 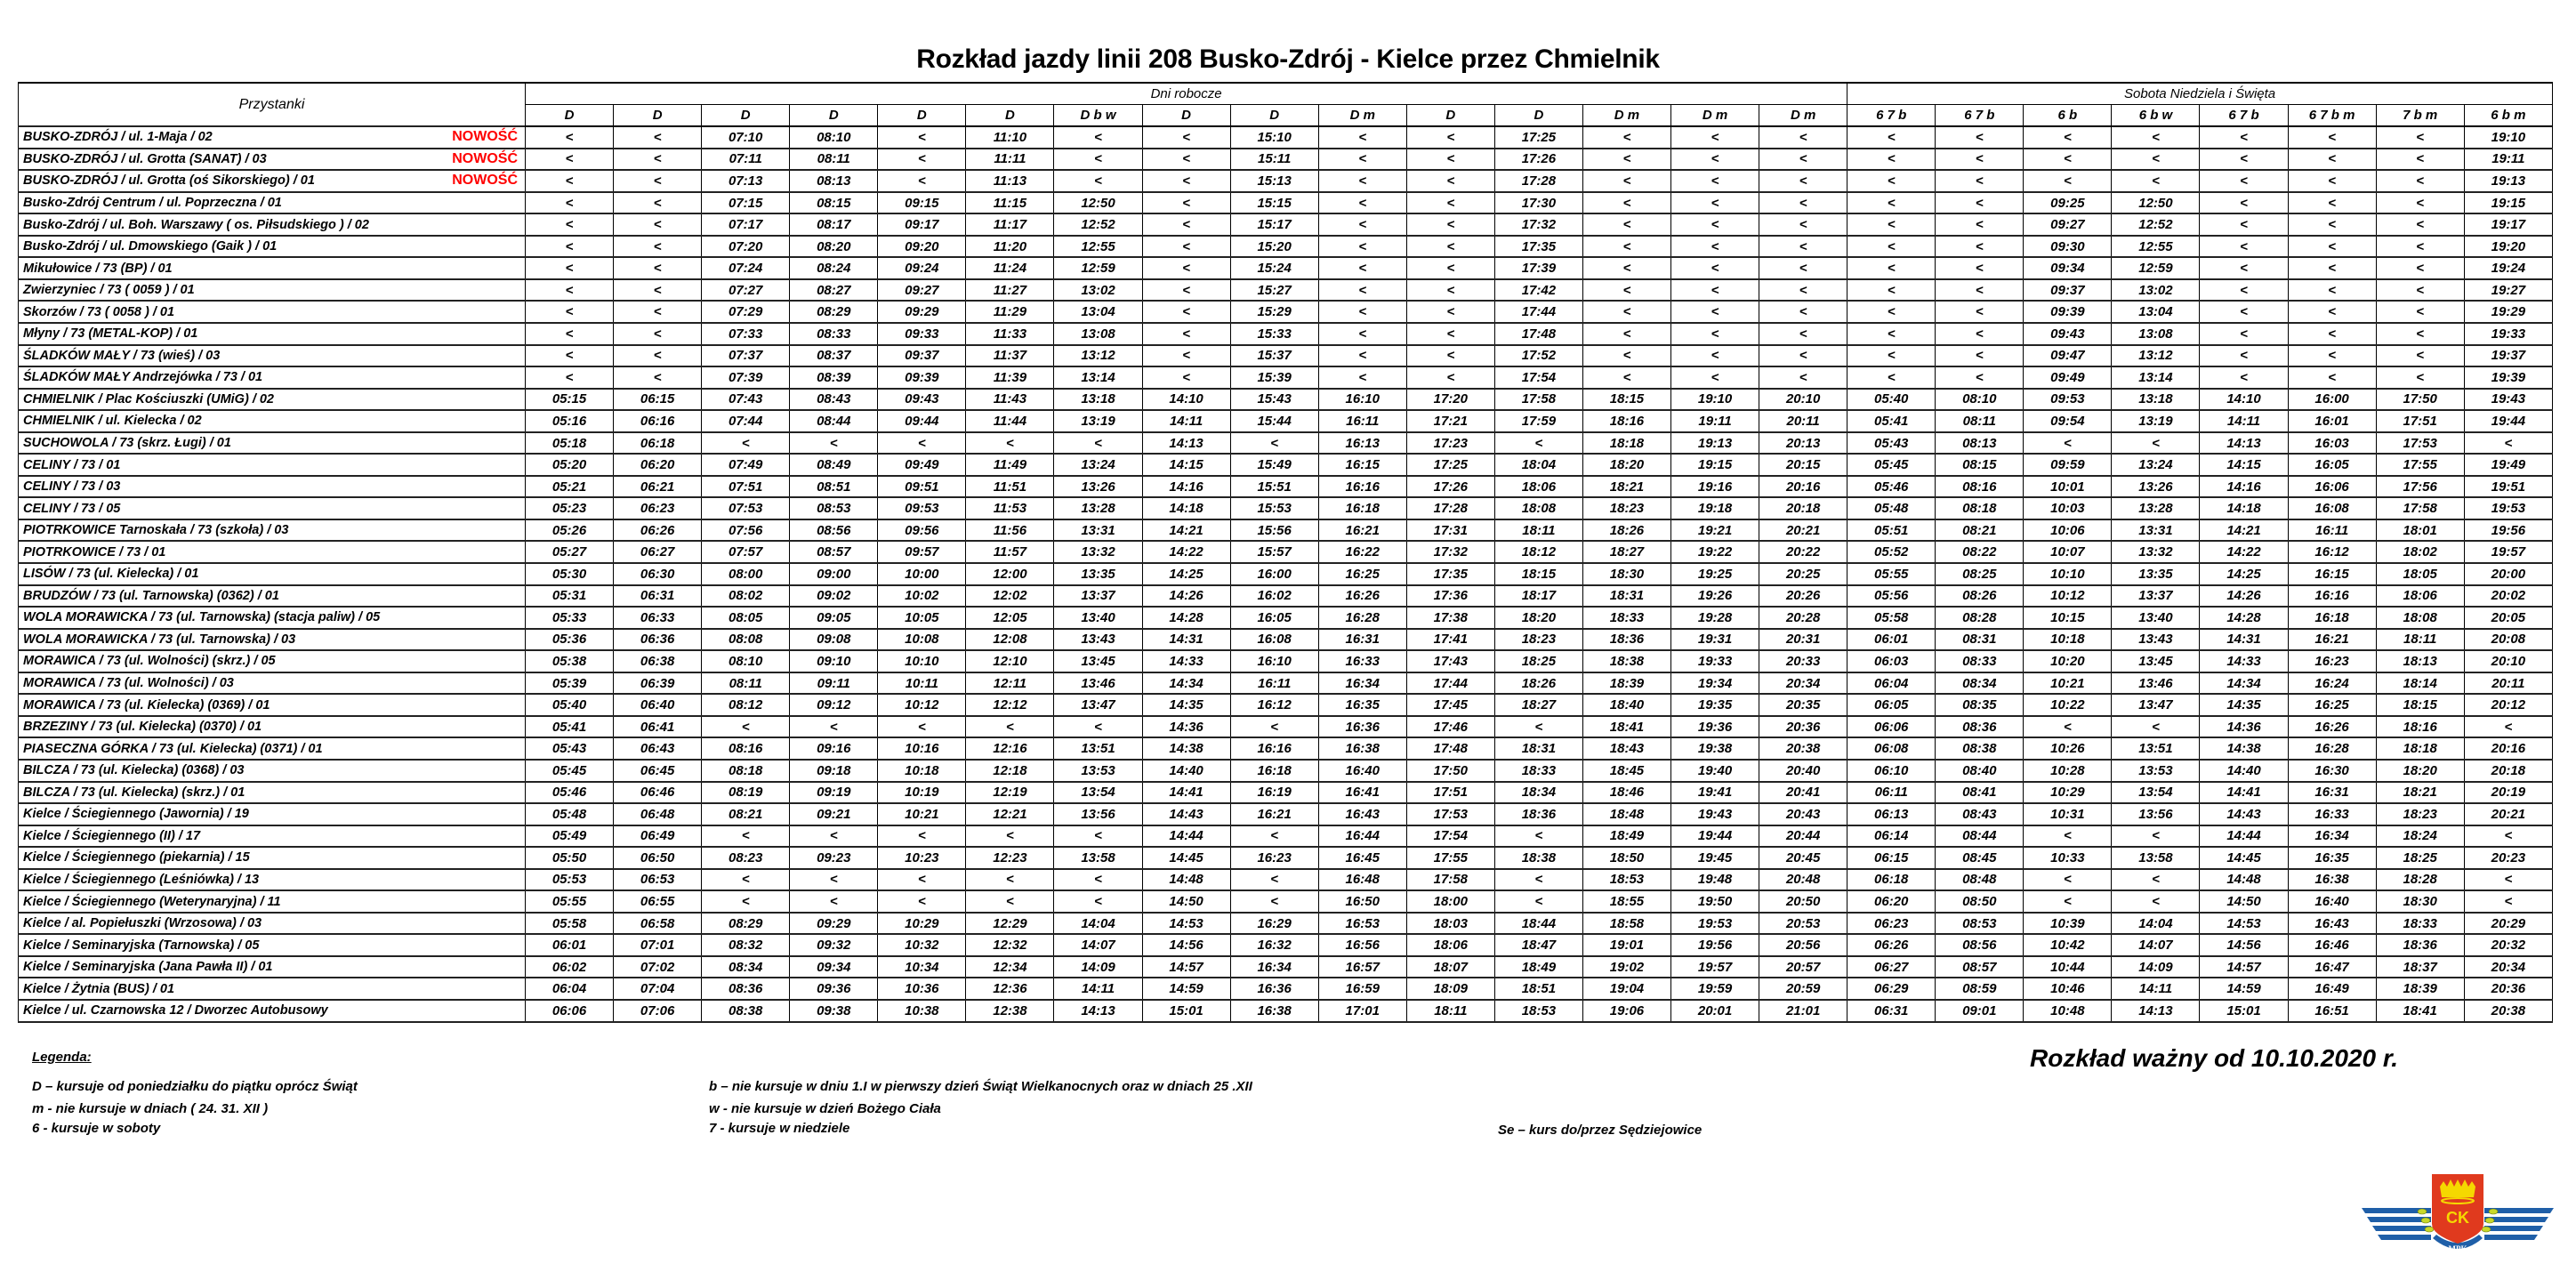 I want to click on departure-time-cell: 19:22, so click(x=1715, y=552).